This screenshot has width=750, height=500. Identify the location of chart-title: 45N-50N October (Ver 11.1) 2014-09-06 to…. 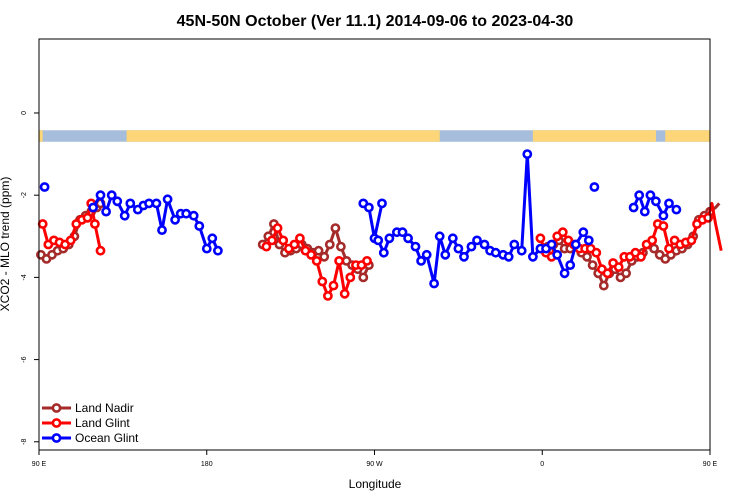
(375, 21).